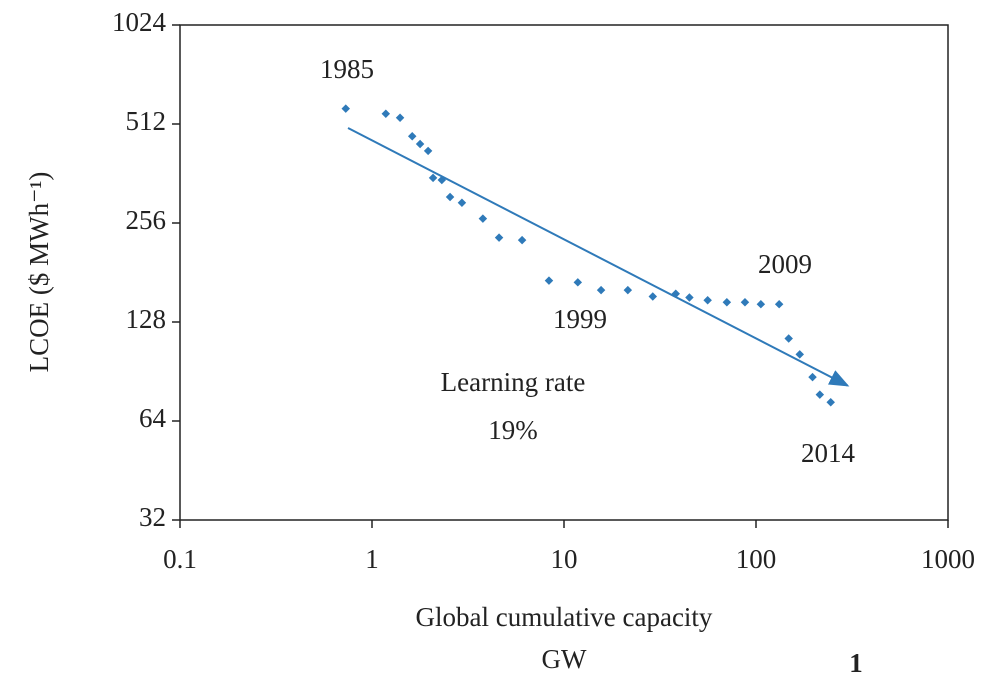 The image size is (988, 677). Describe the element at coordinates (564, 659) in the screenshot. I see `x-axis-unit: GW` at that location.